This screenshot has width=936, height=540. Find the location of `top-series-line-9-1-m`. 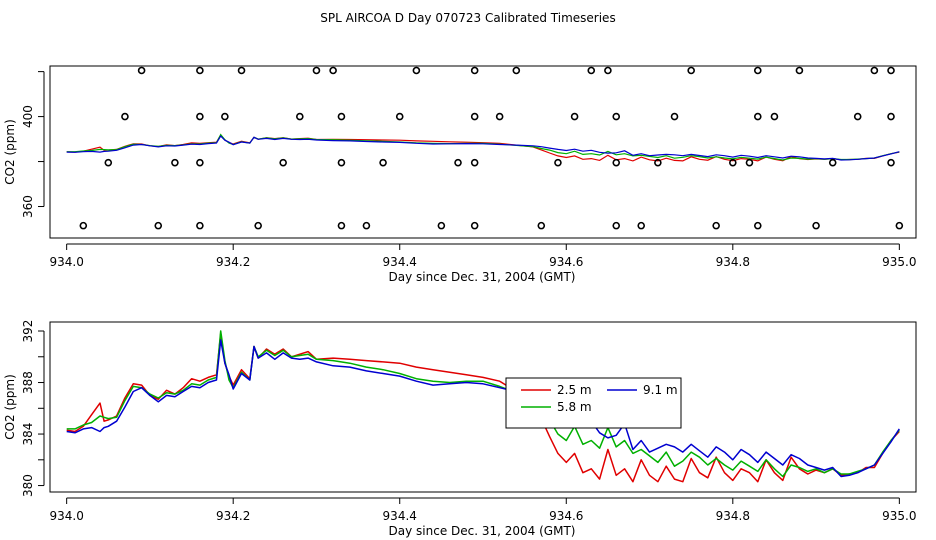

top-series-line-9-1-m is located at coordinates (483, 148).